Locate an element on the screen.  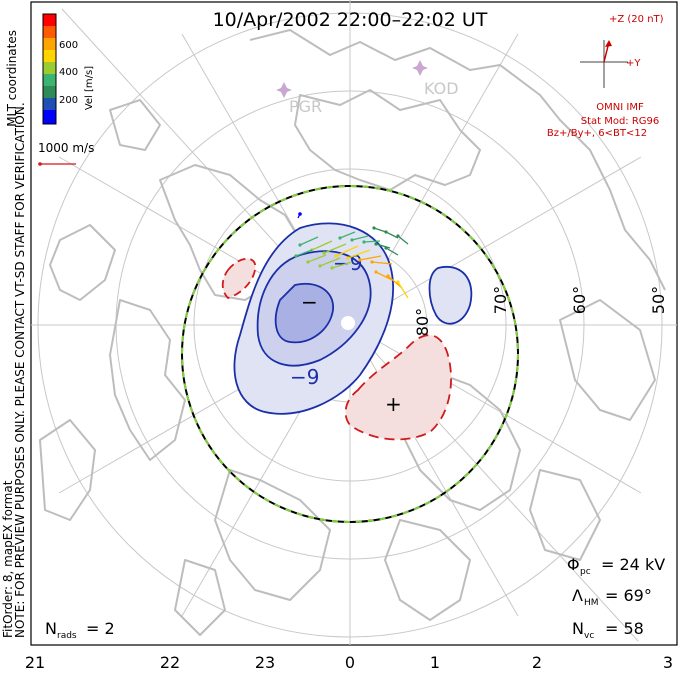
positive-cell: + is located at coordinates (336, 349).